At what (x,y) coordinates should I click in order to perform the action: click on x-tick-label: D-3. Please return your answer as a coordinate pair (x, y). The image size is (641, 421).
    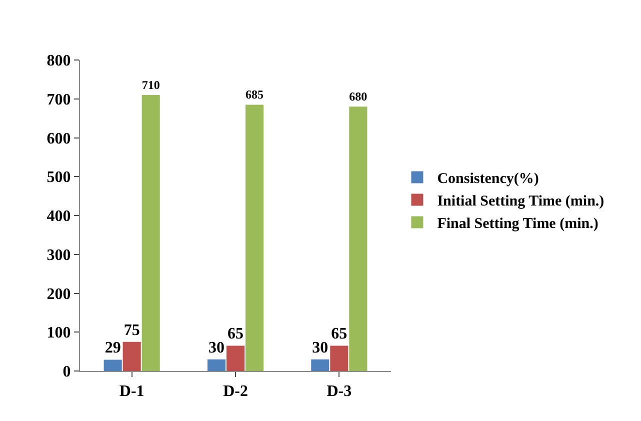
    Looking at the image, I should click on (339, 391).